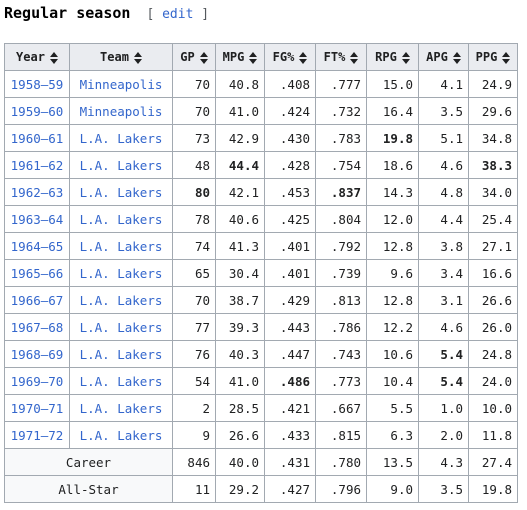 The width and height of the screenshot is (527, 510). What do you see at coordinates (443, 300) in the screenshot?
I see `apg-cell: 3.1` at bounding box center [443, 300].